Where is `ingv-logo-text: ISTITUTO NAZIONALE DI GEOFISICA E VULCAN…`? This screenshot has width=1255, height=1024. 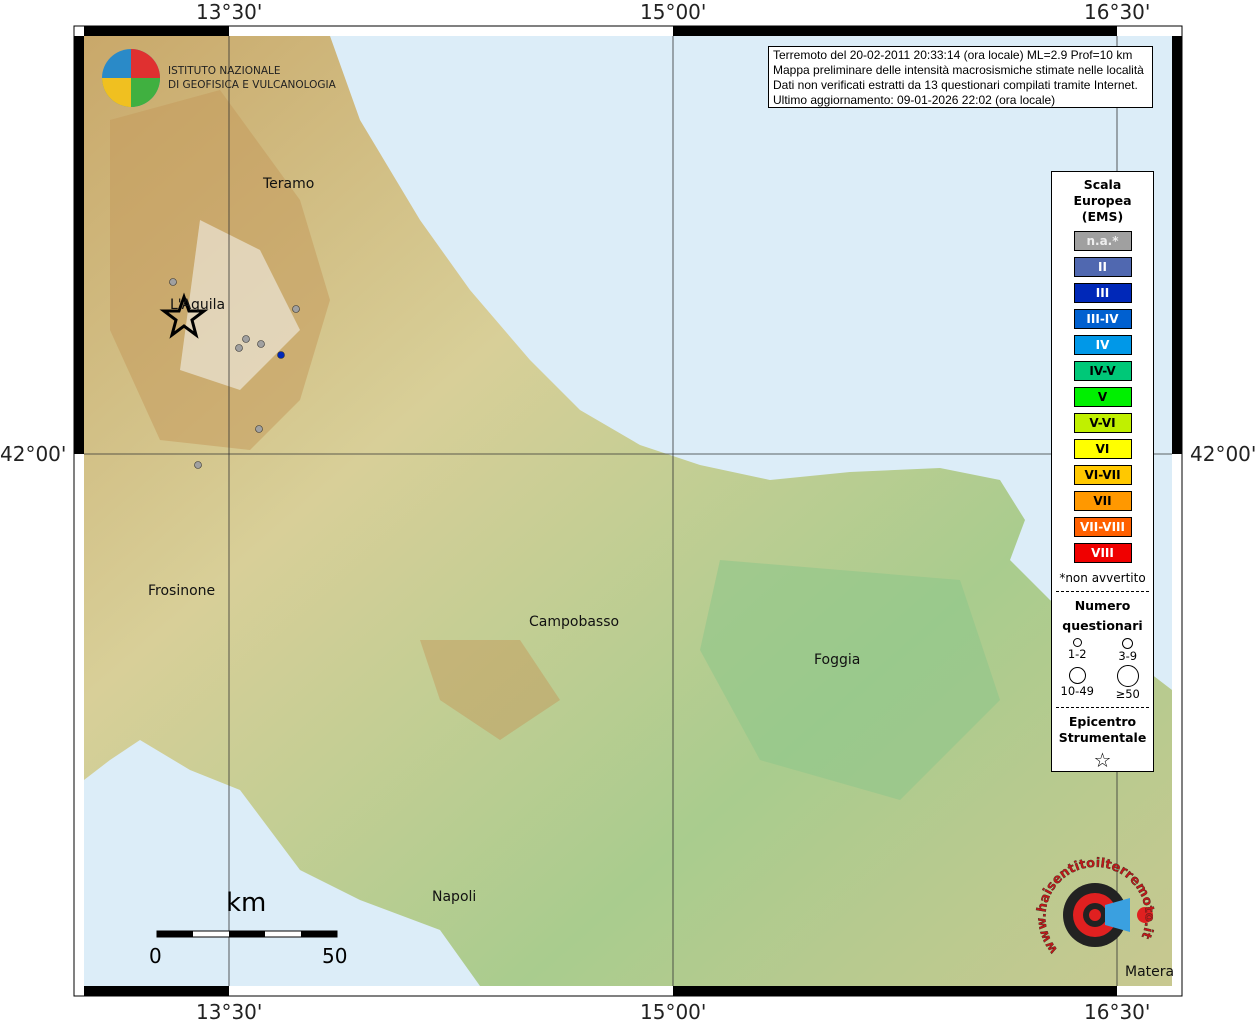
ingv-logo-text: ISTITUTO NAZIONALE DI GEOFISICA E VULCAN… is located at coordinates (252, 78).